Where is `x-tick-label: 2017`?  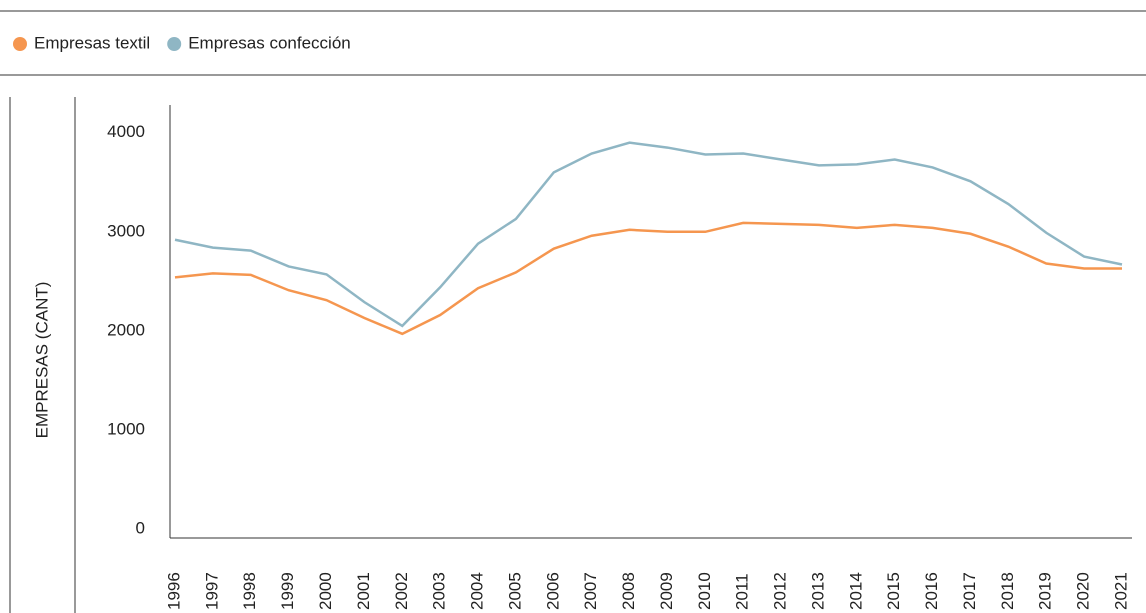 x-tick-label: 2017 is located at coordinates (969, 591).